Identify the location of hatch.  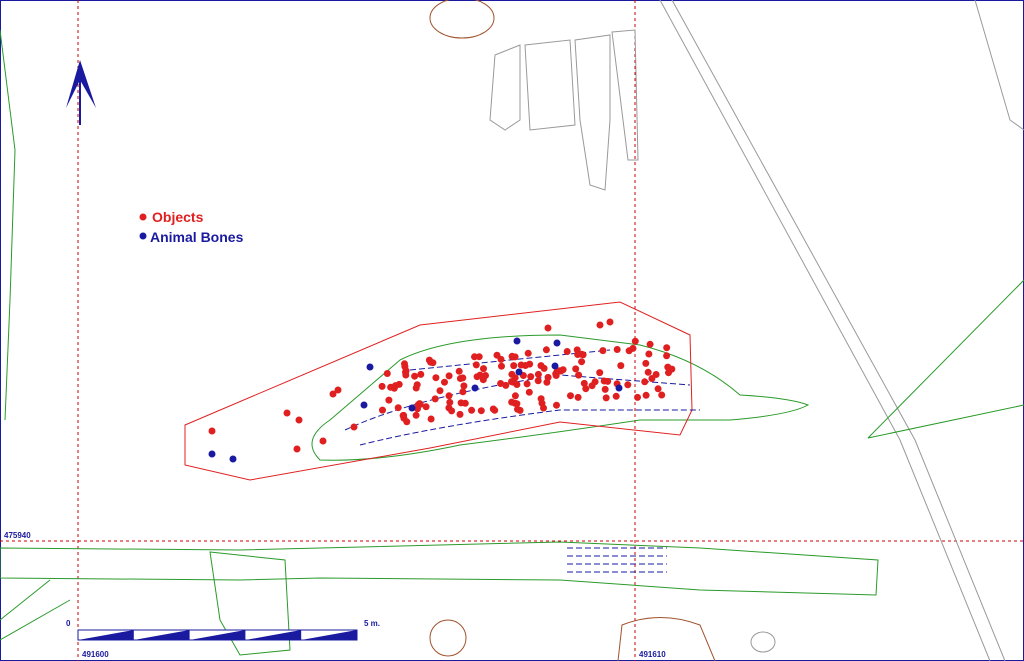
(617, 560).